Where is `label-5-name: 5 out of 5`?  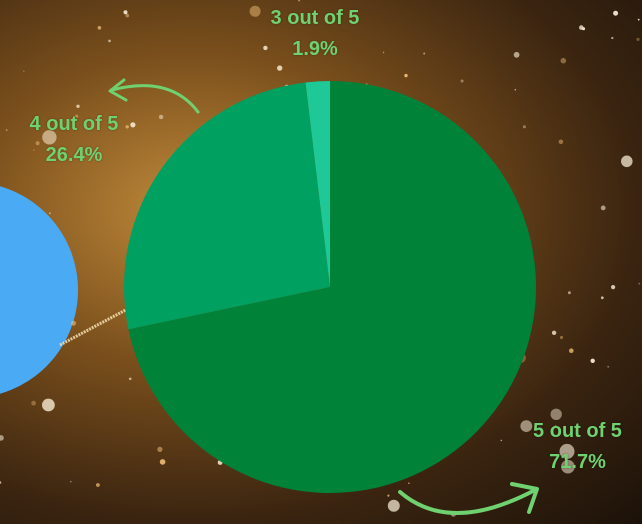 label-5-name: 5 out of 5 is located at coordinates (577, 431).